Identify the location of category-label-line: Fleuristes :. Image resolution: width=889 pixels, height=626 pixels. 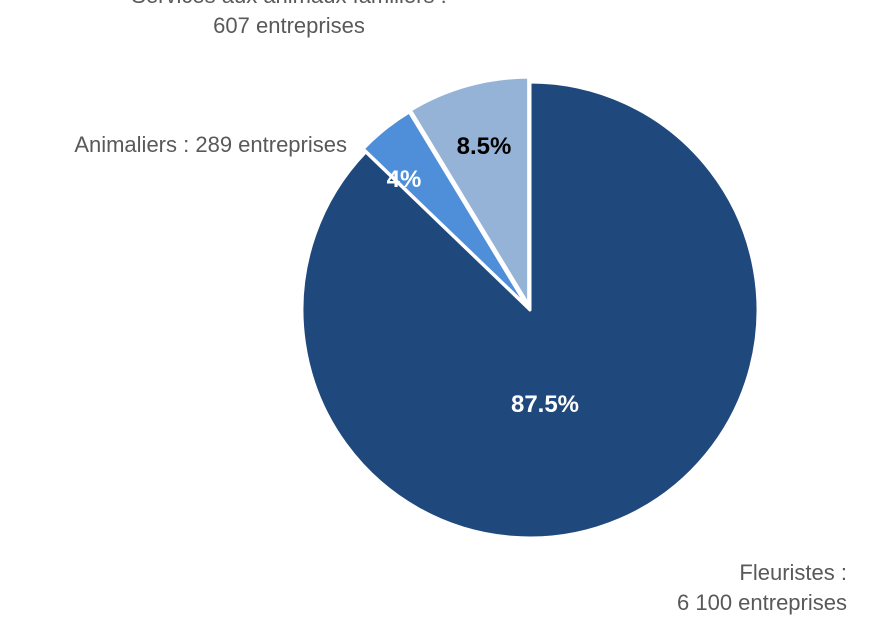
(793, 572).